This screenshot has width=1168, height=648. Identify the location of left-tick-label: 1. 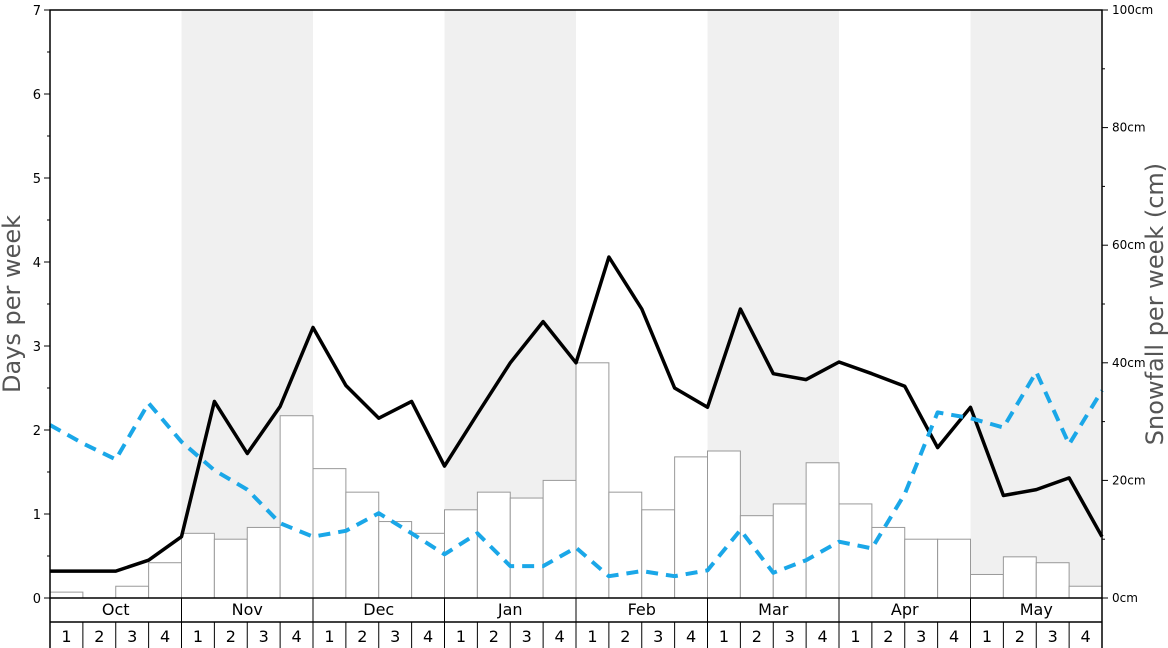
(37, 515).